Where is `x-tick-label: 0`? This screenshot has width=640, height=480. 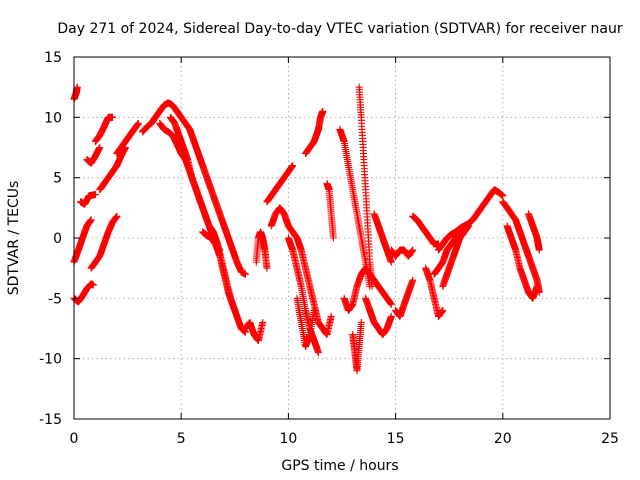 x-tick-label: 0 is located at coordinates (74, 439).